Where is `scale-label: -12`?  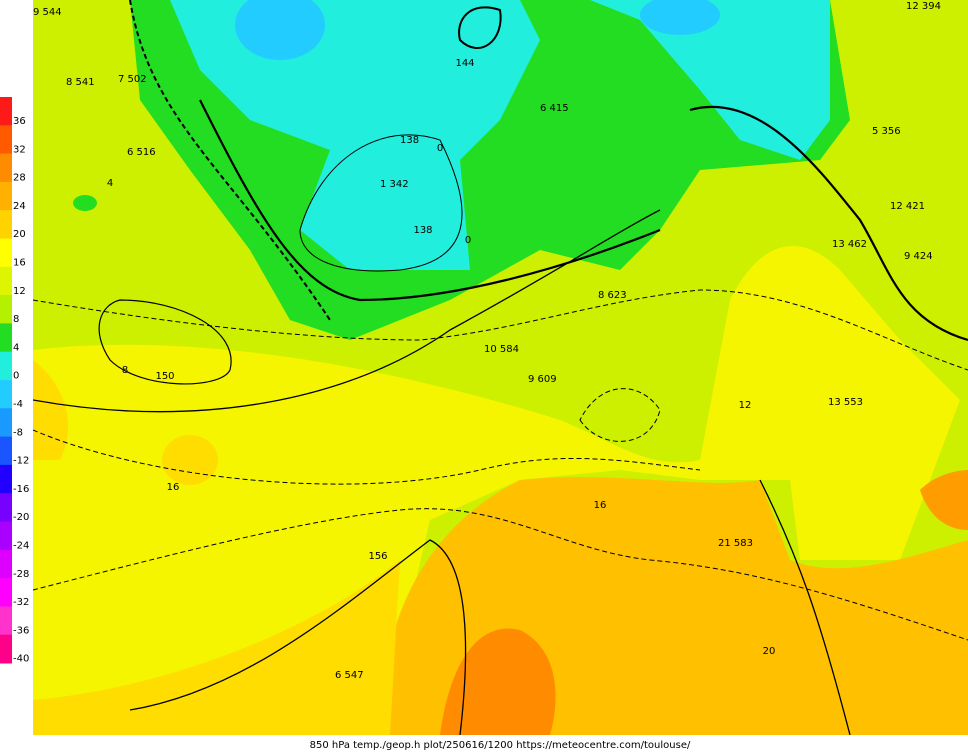 scale-label: -12 is located at coordinates (21, 461).